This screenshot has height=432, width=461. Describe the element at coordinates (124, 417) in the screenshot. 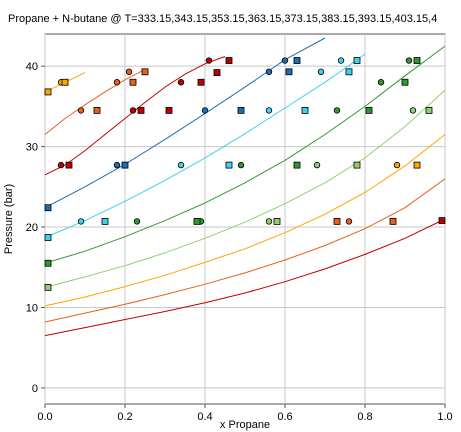

I see `x-tick-label: 0.2` at that location.